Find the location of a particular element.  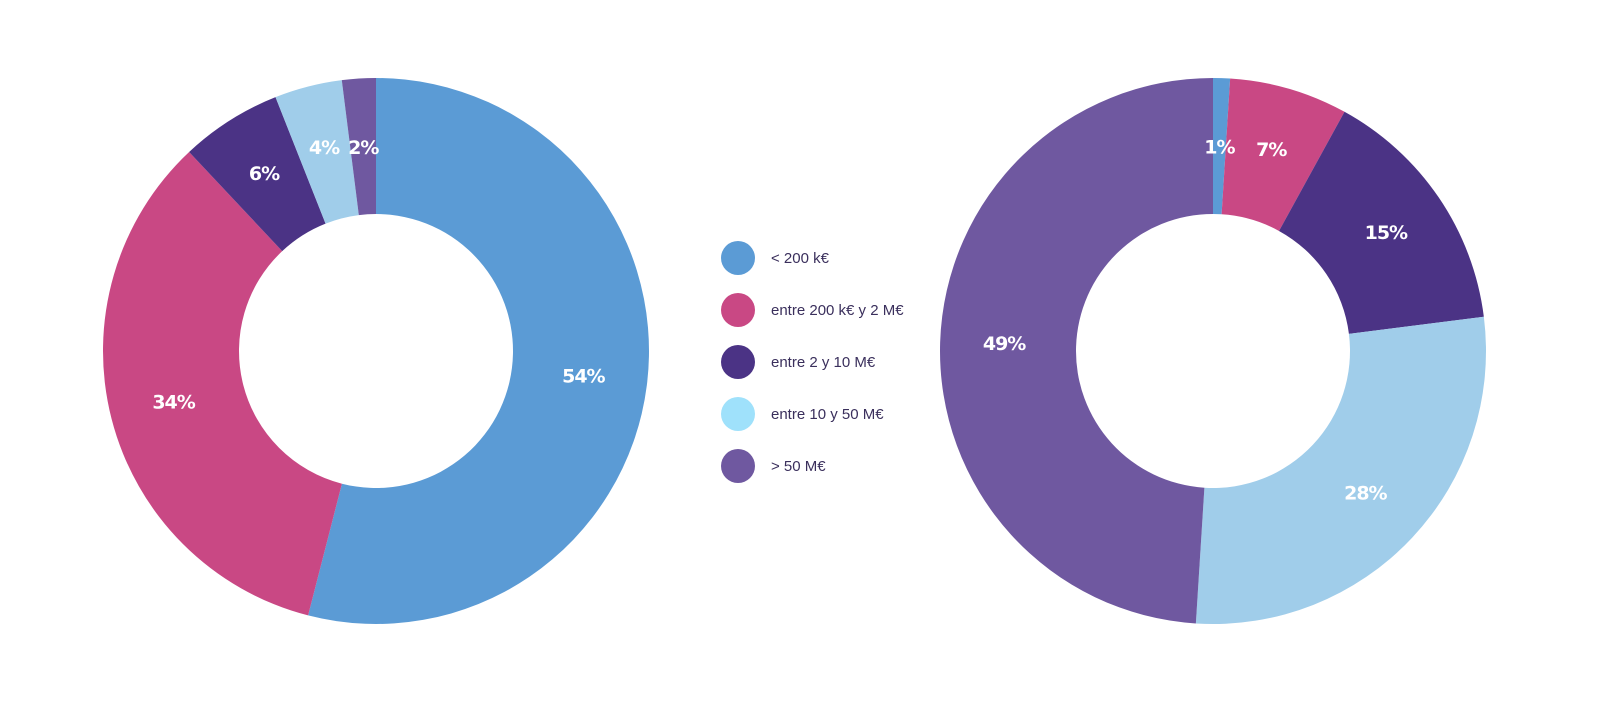

left-slice-label-2: 6% is located at coordinates (264, 174).